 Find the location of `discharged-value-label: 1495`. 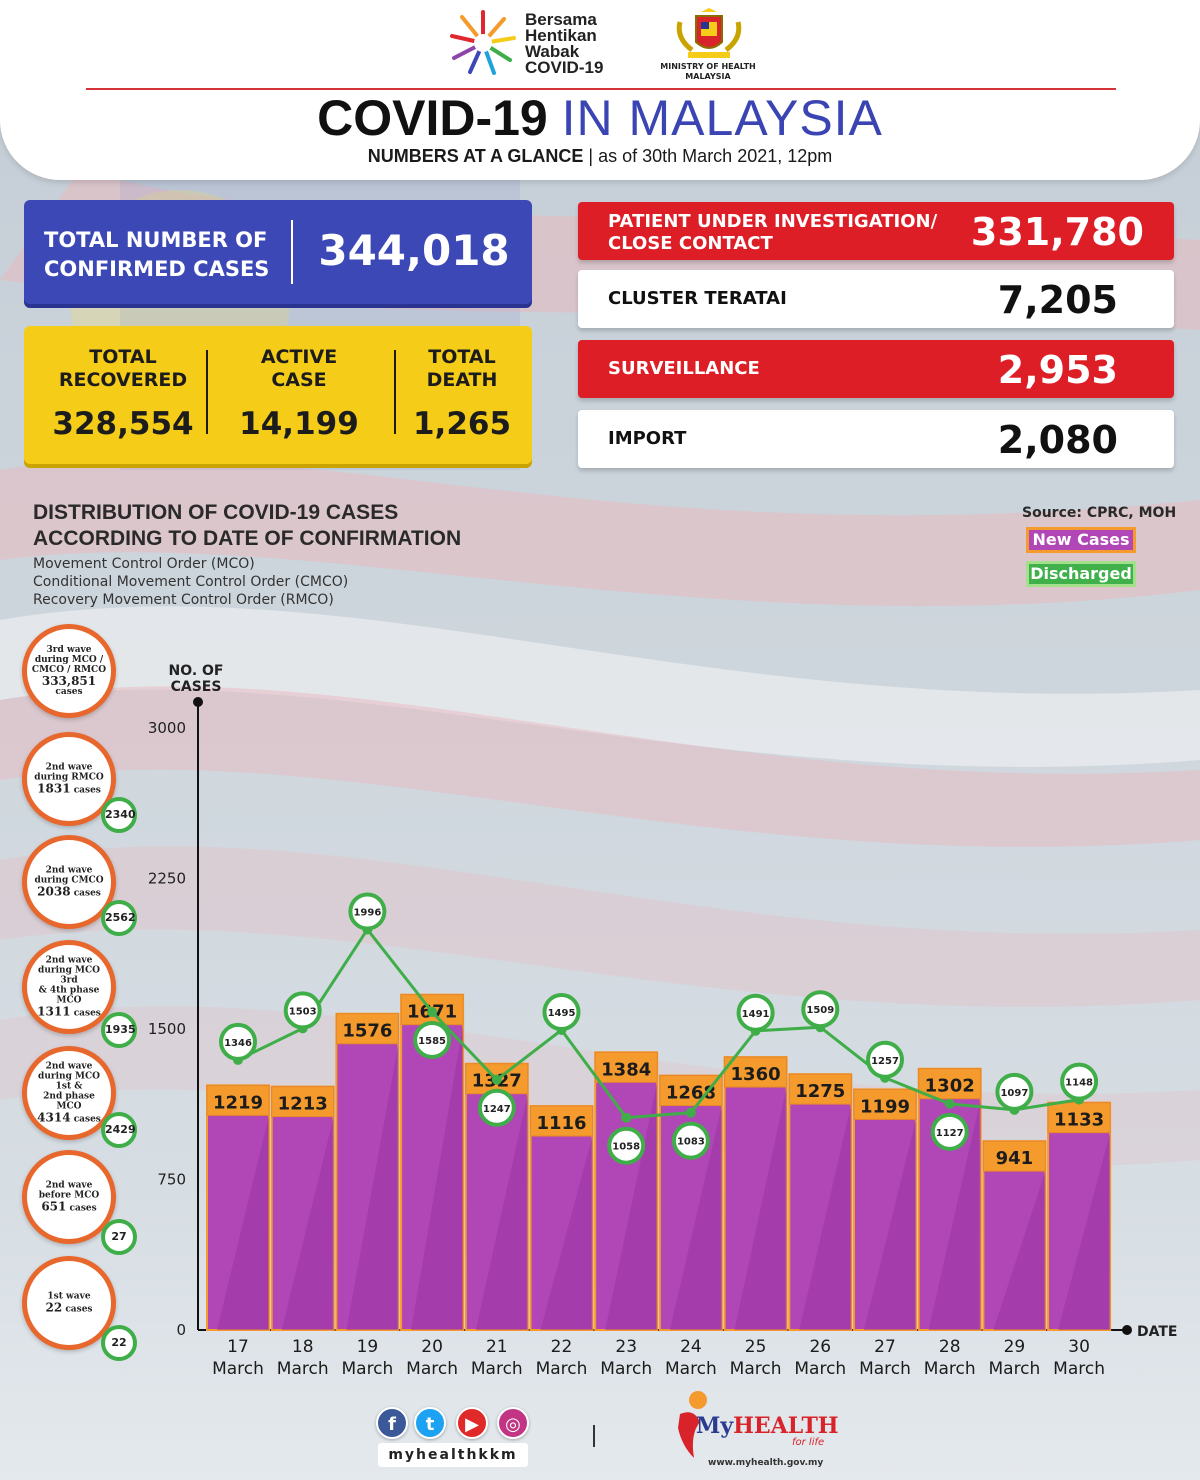

discharged-value-label: 1495 is located at coordinates (562, 1013).